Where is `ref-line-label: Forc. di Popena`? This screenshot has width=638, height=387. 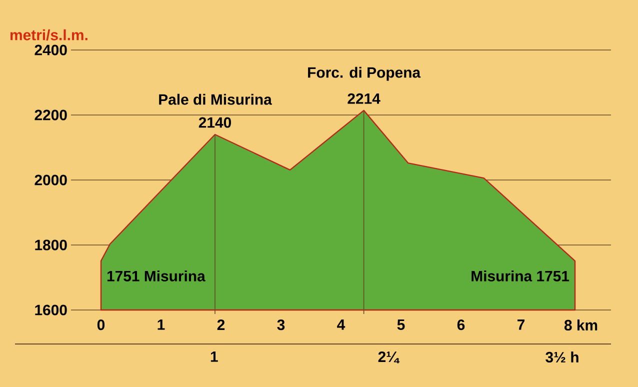
ref-line-label: Forc. di Popena is located at coordinates (364, 73).